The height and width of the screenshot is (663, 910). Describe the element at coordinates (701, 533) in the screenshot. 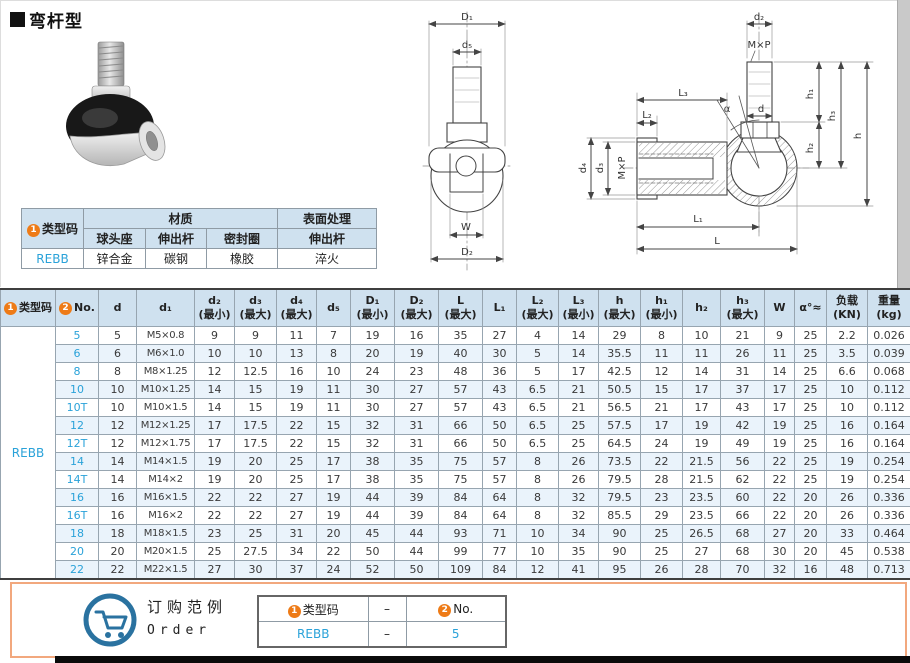

I see `spec-cell: 26.5` at that location.